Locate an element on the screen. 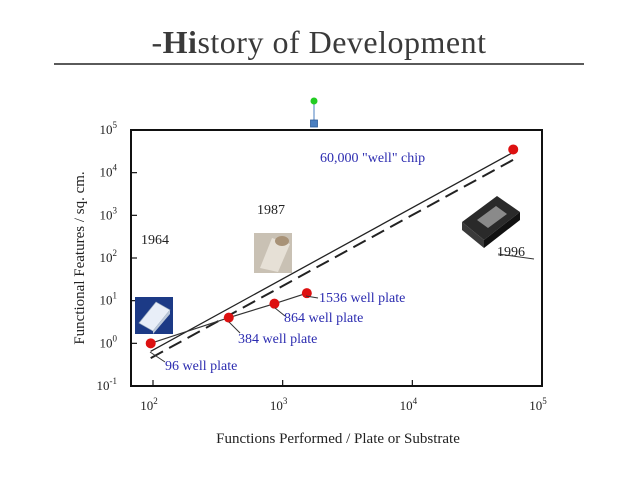 The height and width of the screenshot is (478, 638). y-tick-label-3: 10³ is located at coordinates (109, 213).